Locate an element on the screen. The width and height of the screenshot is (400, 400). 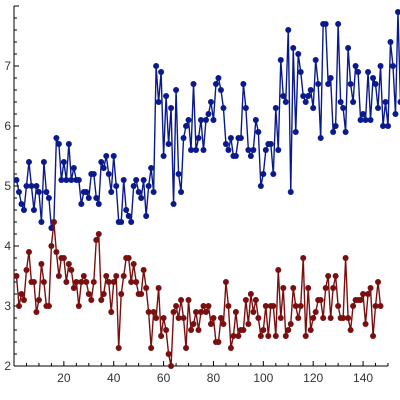
x-tick-label: 20 is located at coordinates (64, 378).